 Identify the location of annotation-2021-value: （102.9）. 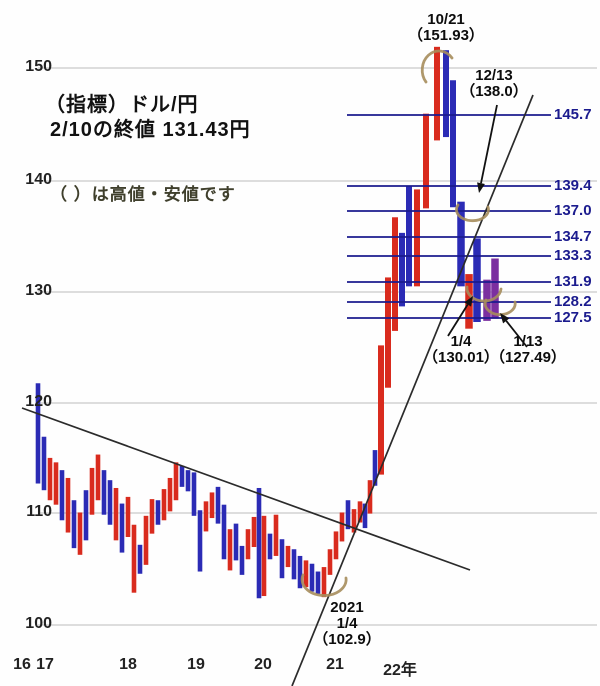
(347, 639).